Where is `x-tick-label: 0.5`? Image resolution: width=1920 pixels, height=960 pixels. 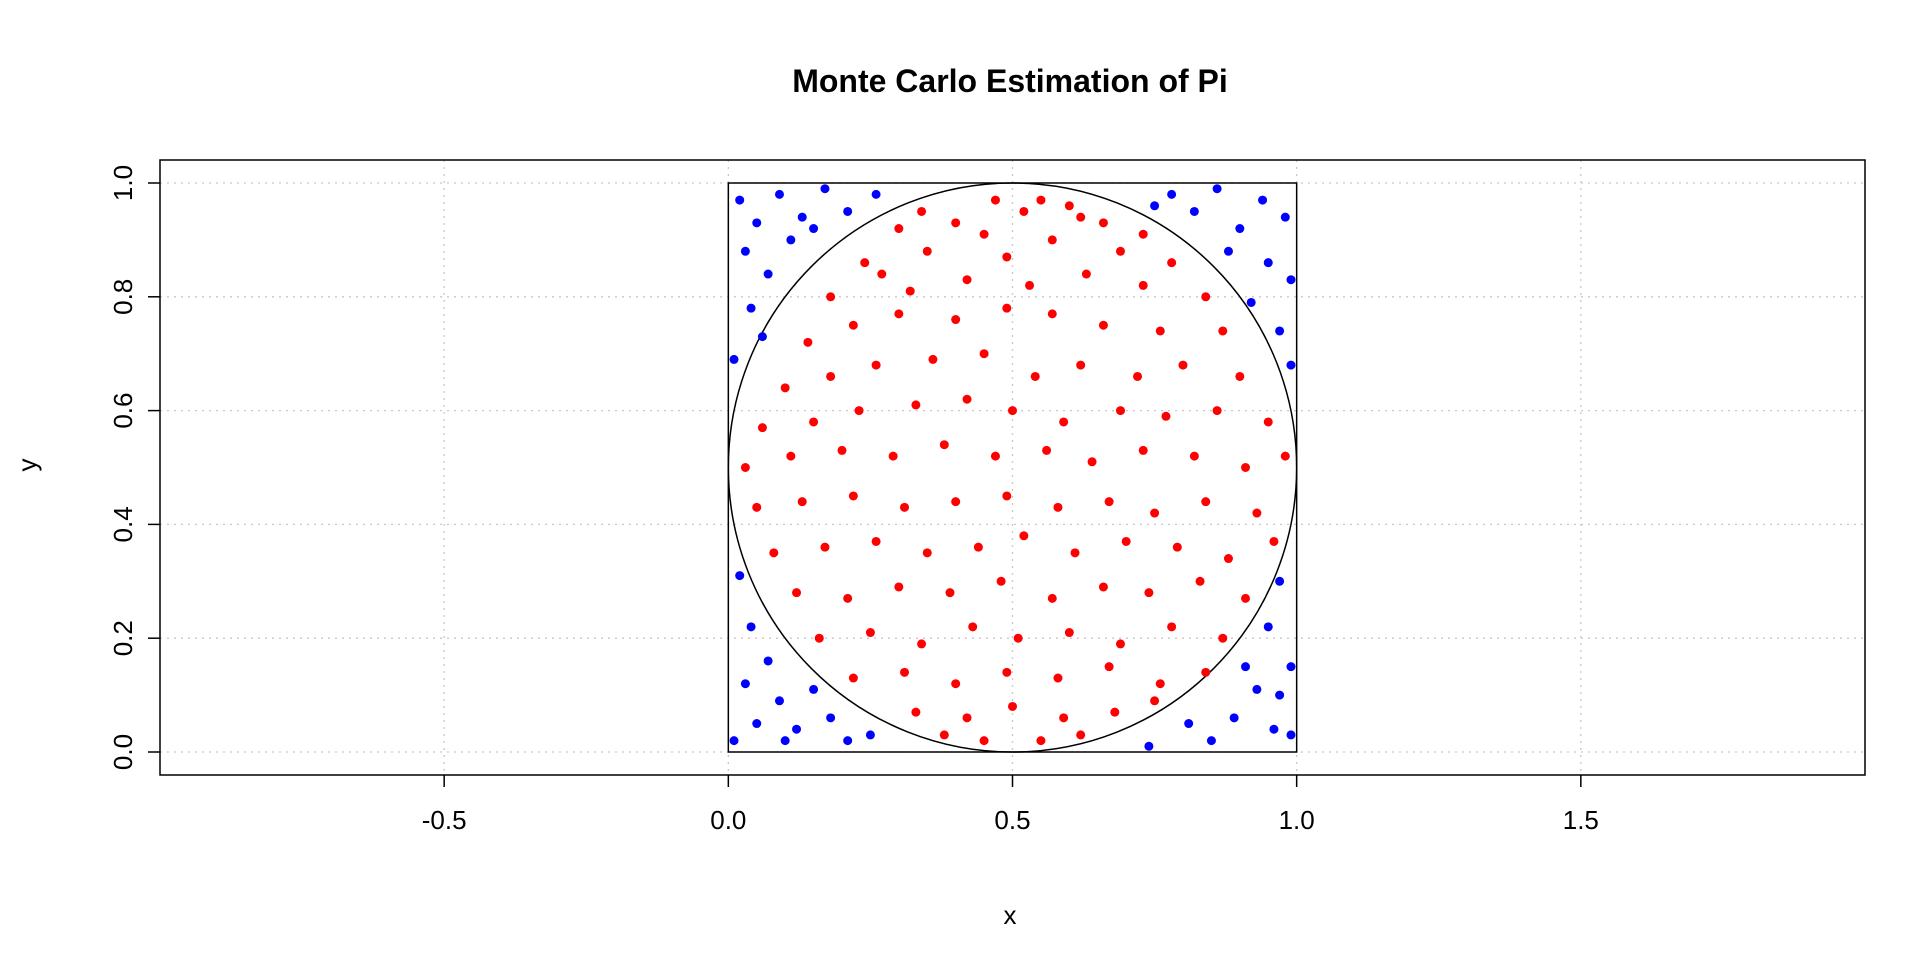 x-tick-label: 0.5 is located at coordinates (1012, 820).